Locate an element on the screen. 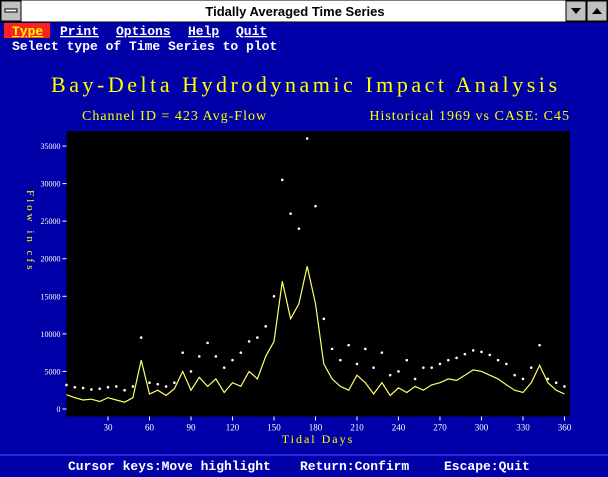 The height and width of the screenshot is (477, 608). x-axis-label: Tidal Days is located at coordinates (318, 439).